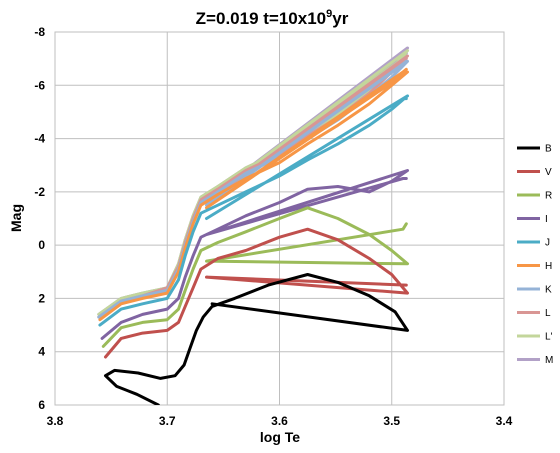 The image size is (560, 453). What do you see at coordinates (55, 421) in the screenshot?
I see `x-tick-label: 3.8` at bounding box center [55, 421].